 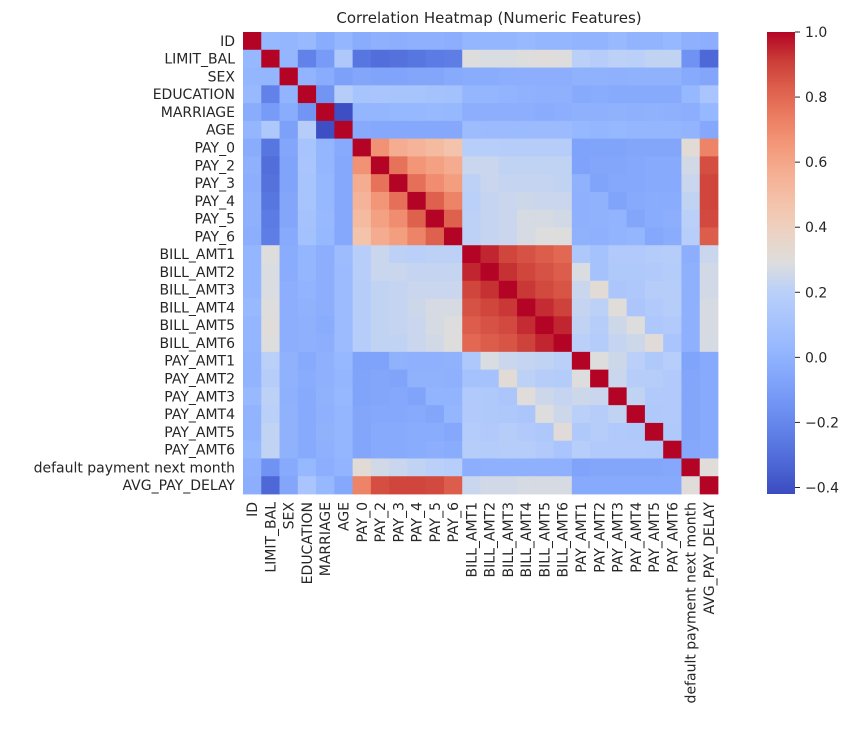 I want to click on x-tick-label: LIMIT_BAL, so click(x=271, y=537).